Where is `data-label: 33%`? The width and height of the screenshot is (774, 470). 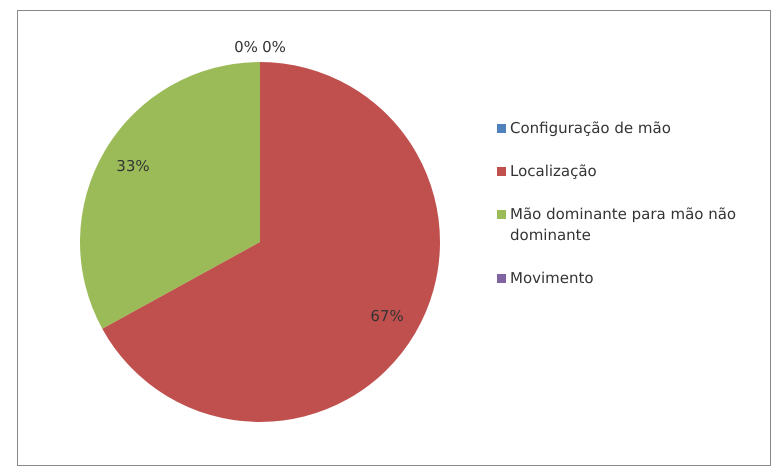
data-label: 33% is located at coordinates (133, 165).